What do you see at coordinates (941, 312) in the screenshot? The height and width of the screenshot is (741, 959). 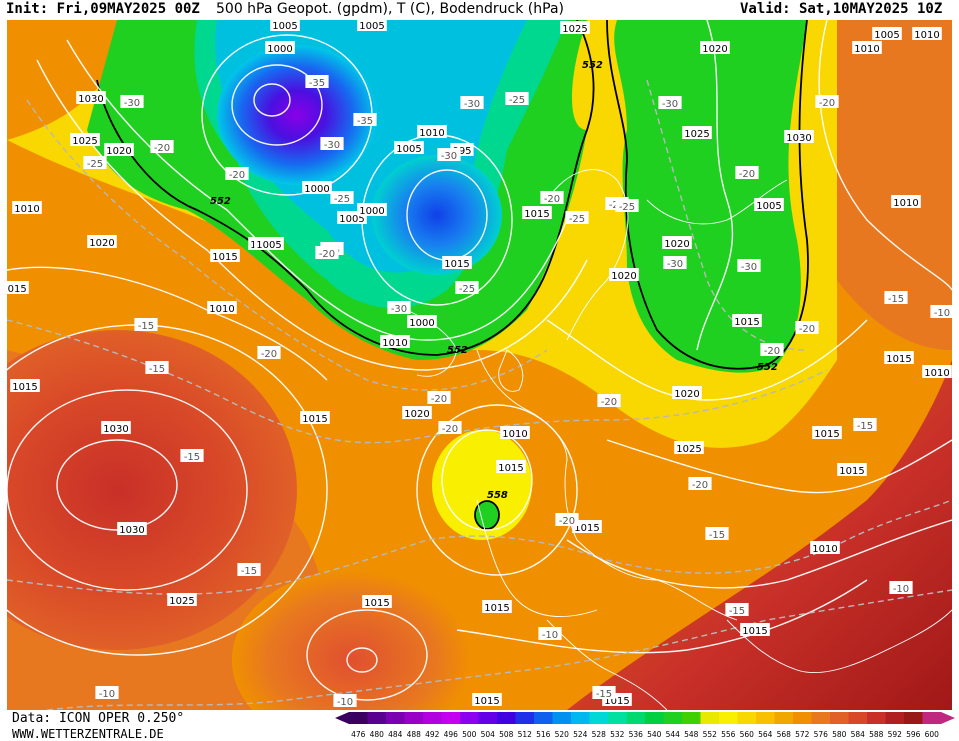 I see `isotherm-label: -10` at bounding box center [941, 312].